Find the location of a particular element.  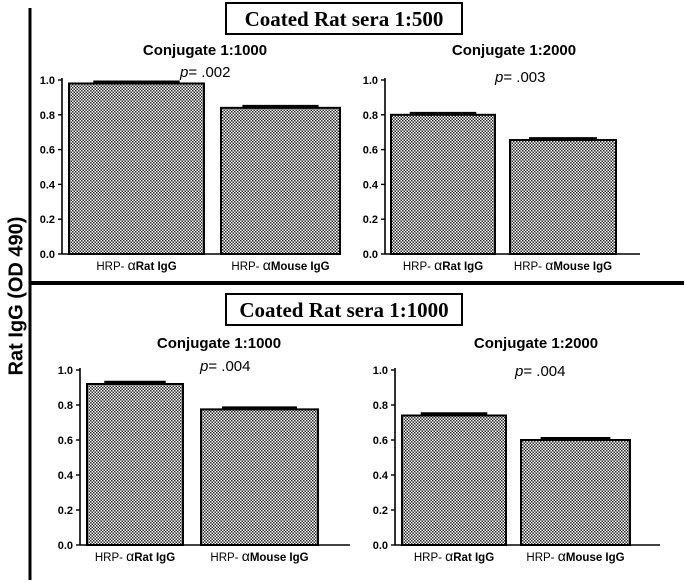

p-value-text: = .002 is located at coordinates (209, 72).